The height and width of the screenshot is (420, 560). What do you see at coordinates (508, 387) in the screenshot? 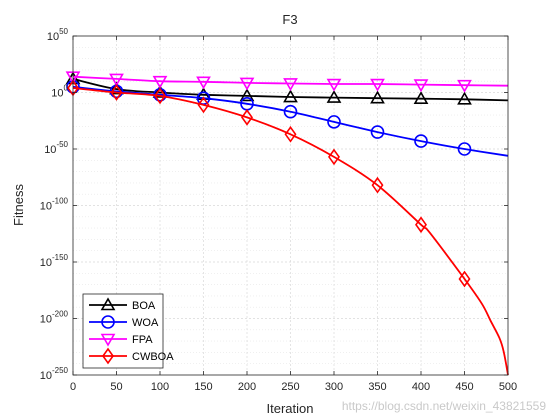
I see `x-tick-label: 500` at bounding box center [508, 387].